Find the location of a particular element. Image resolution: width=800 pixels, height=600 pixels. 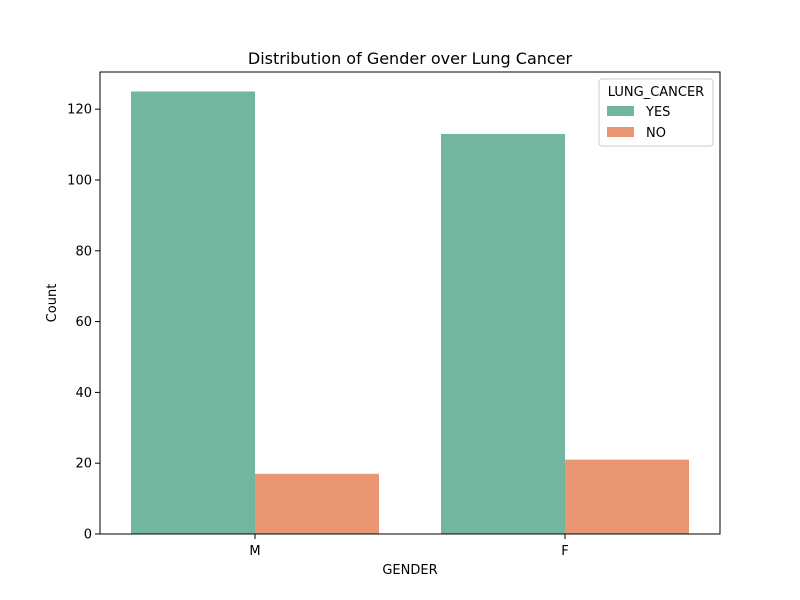

legend-title: LUNG_CANCER is located at coordinates (656, 92).